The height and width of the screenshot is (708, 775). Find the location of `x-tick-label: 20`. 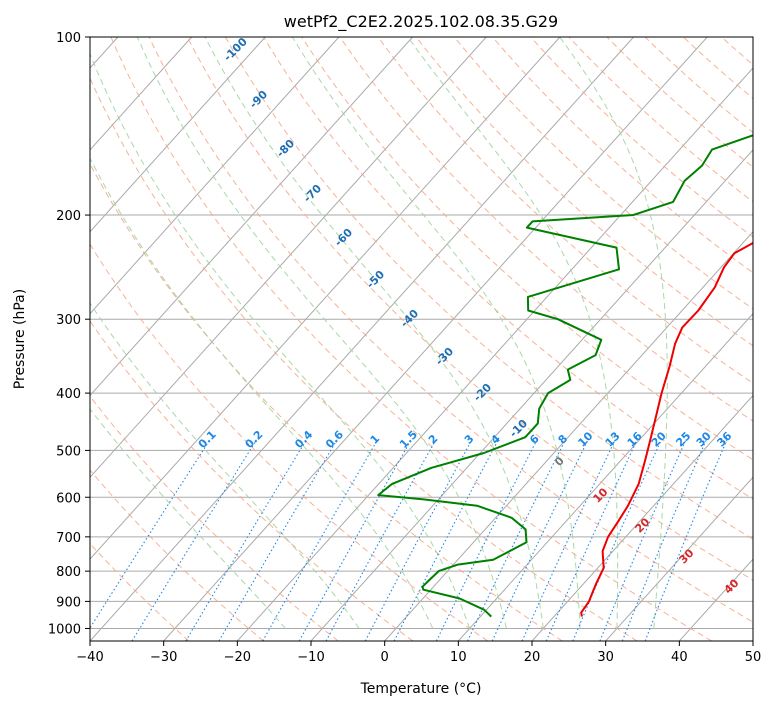

x-tick-label: 20 is located at coordinates (532, 657).